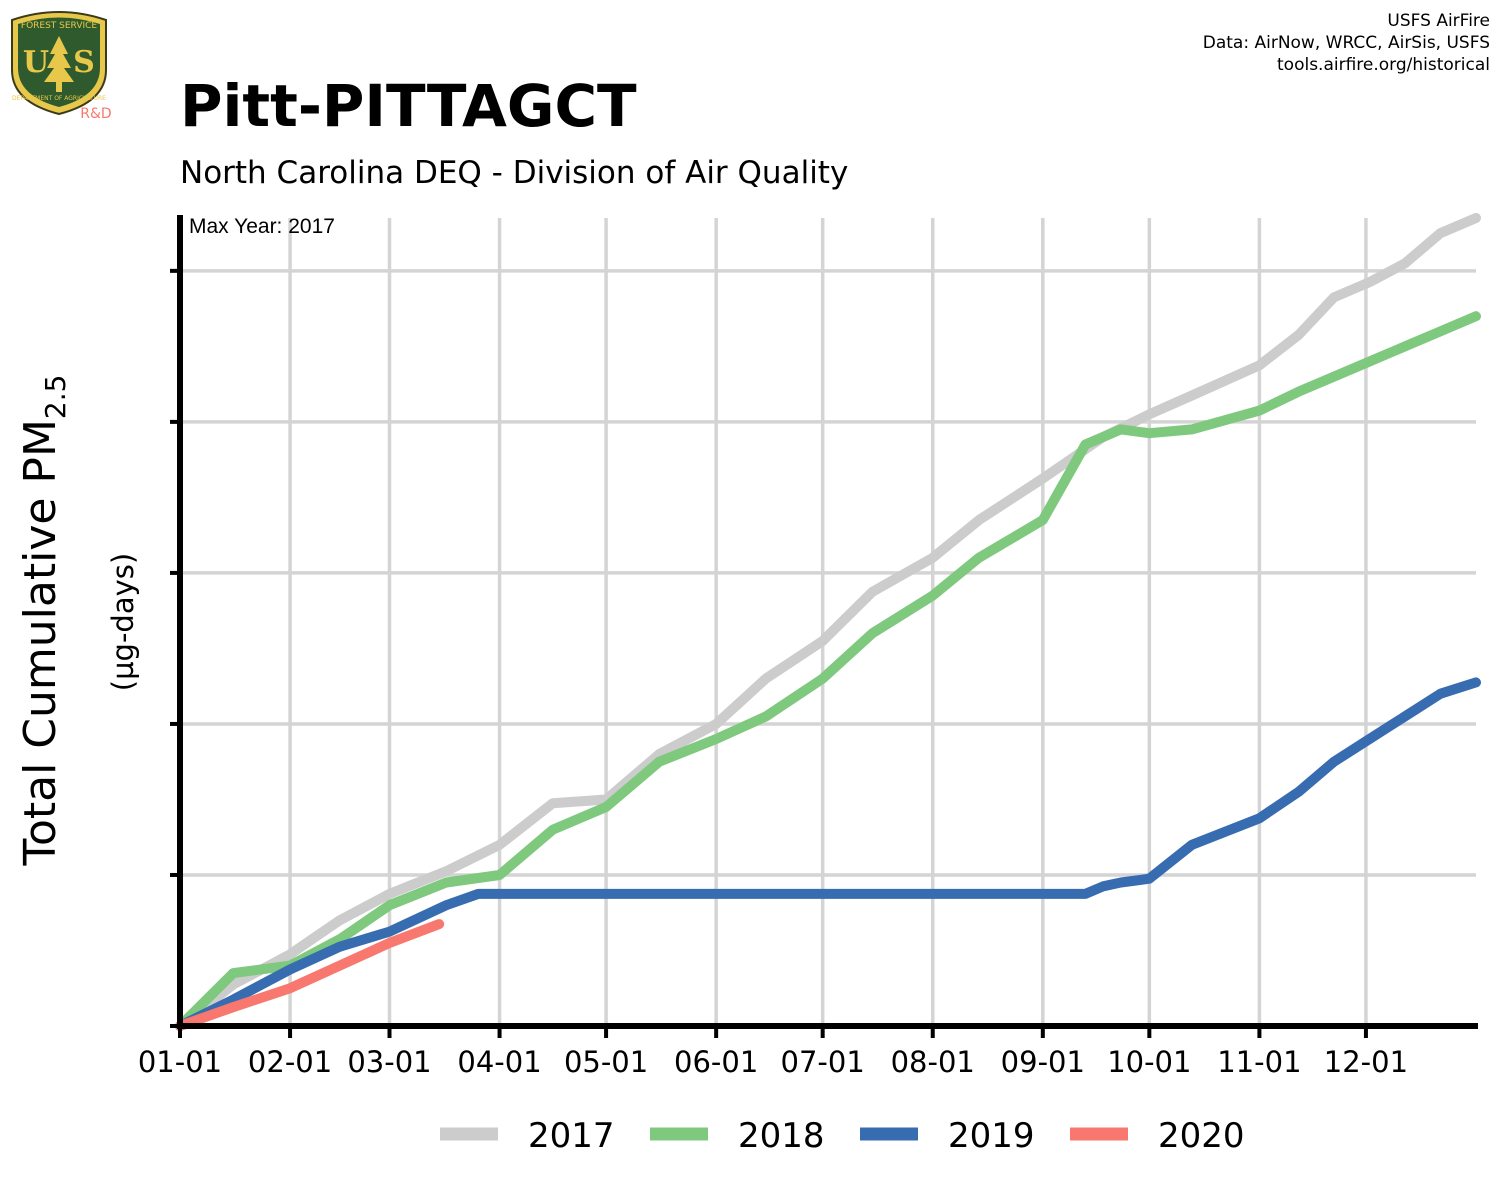 The height and width of the screenshot is (1200, 1500). Describe the element at coordinates (606, 1062) in the screenshot. I see `x-tick-label: 05-01` at that location.